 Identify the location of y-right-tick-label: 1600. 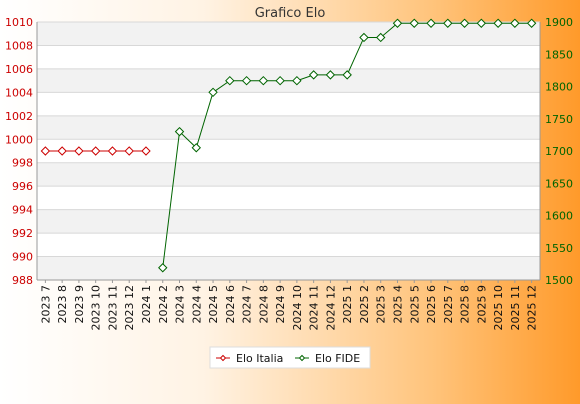
(559, 216).